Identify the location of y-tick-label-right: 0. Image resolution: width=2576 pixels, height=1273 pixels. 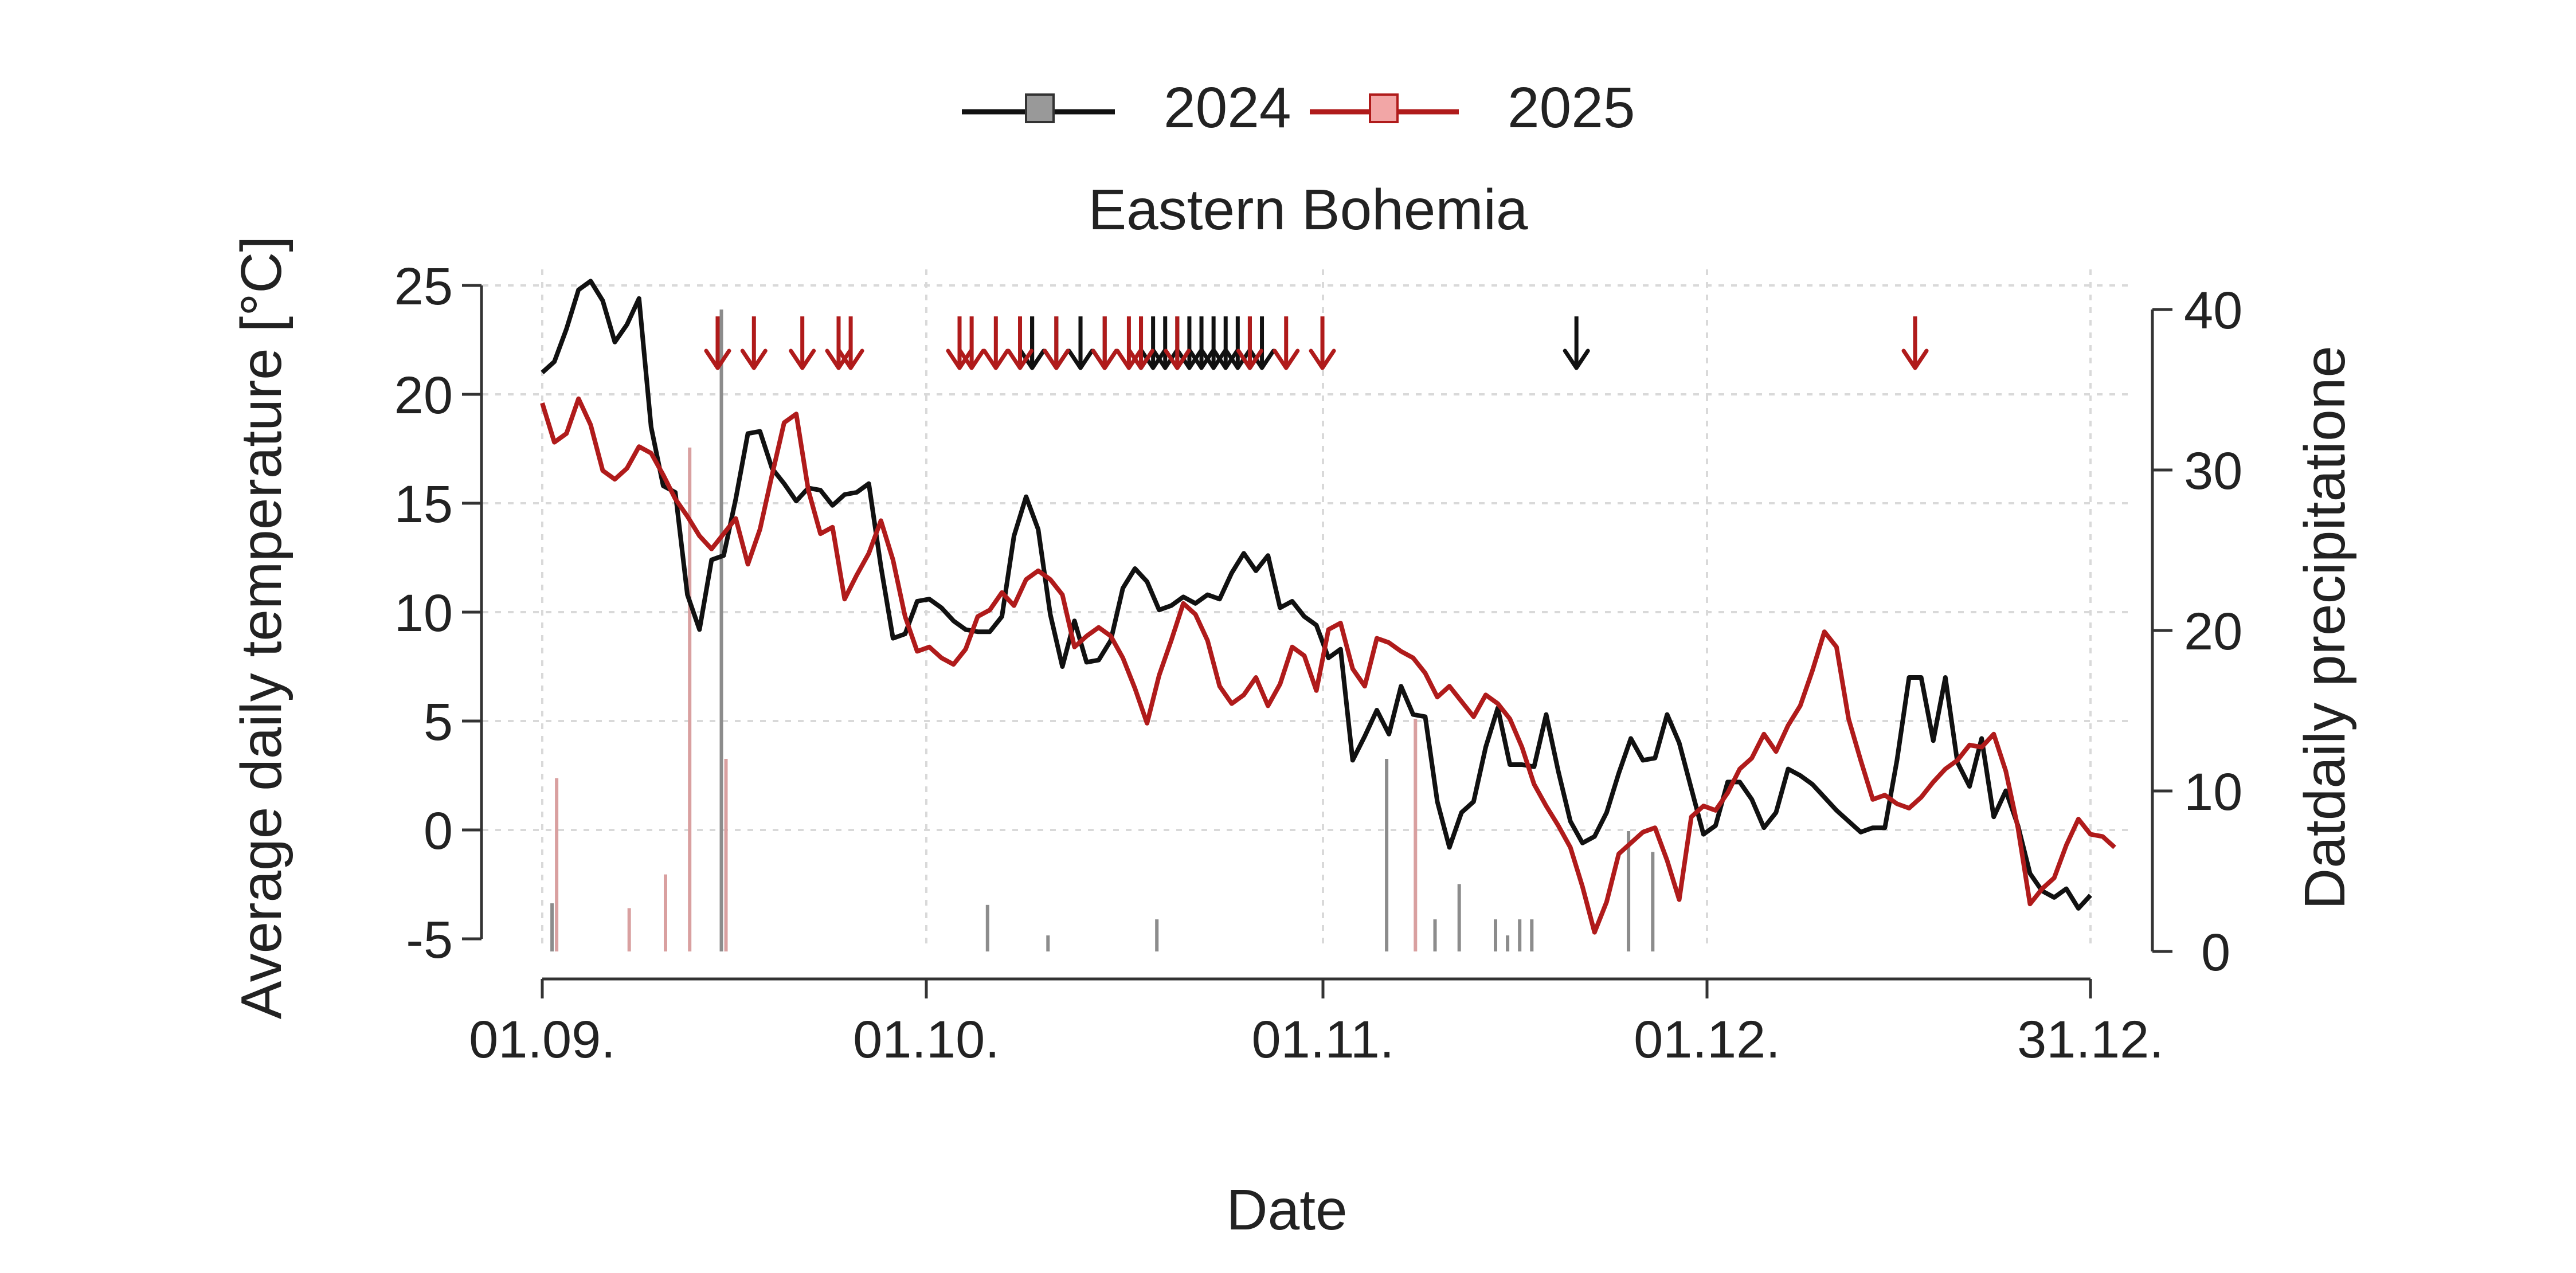
(2215, 952).